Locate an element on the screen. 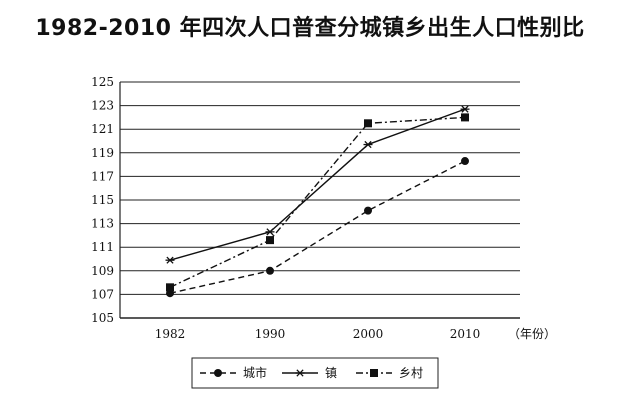 This screenshot has width=620, height=416. chart-title: 1982-2010 年四次人口普查分城镇乡出生人口性别比 is located at coordinates (310, 28).